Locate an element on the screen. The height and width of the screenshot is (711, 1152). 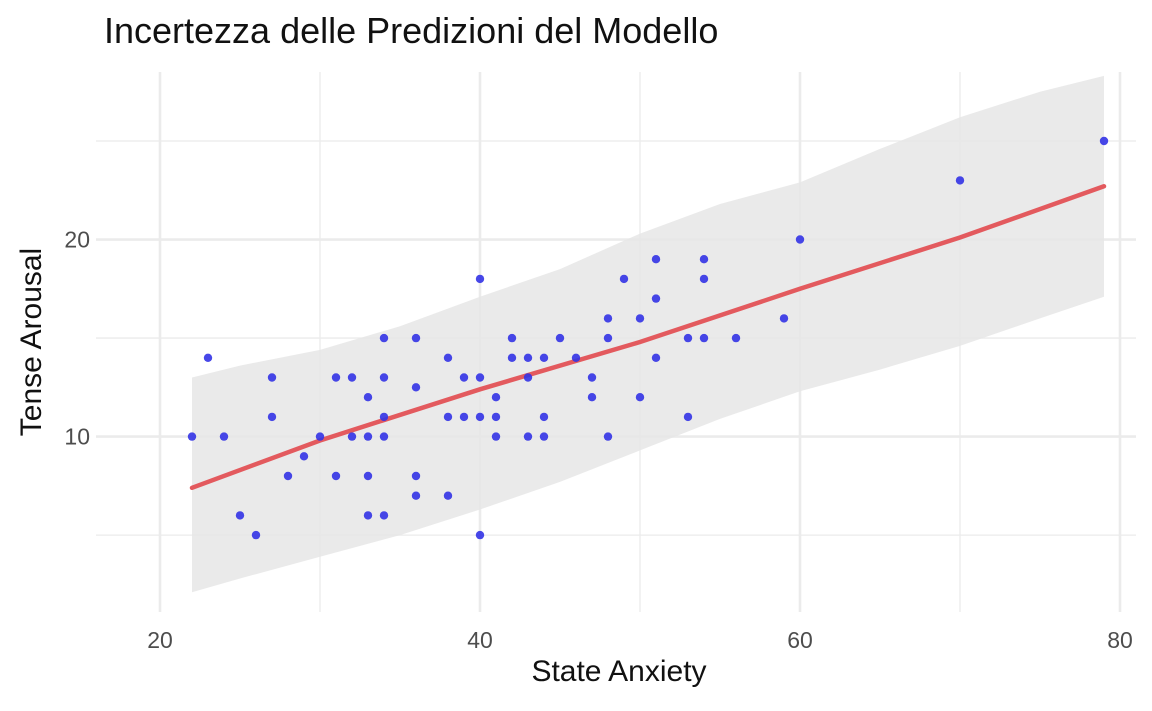
y-tick-label: 20 is located at coordinates (77, 240).